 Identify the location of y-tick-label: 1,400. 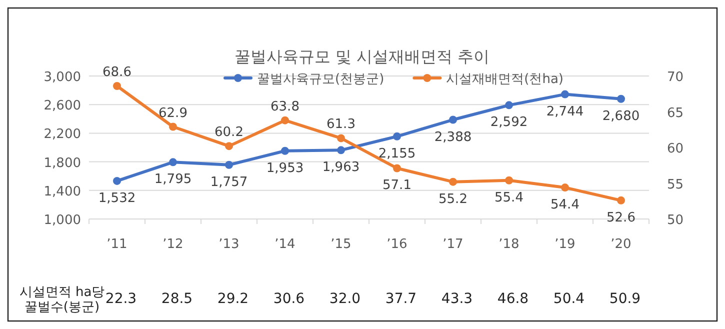
(62, 192).